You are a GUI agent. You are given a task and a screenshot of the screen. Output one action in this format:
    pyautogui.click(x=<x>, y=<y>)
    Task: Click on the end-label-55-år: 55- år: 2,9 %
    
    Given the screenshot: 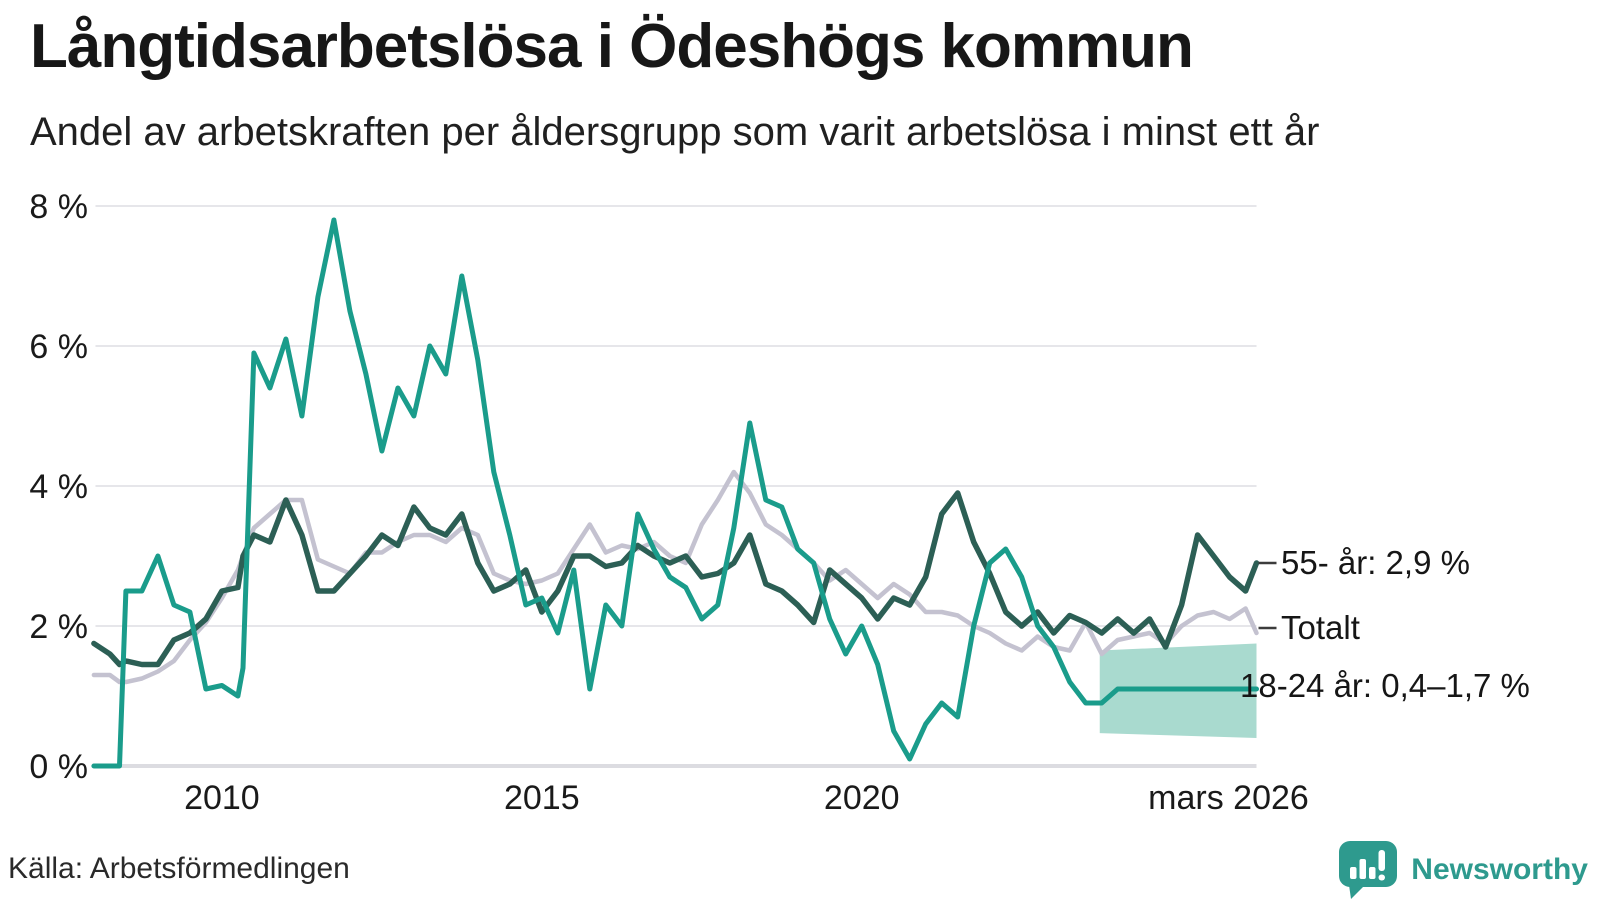 What is the action you would take?
    pyautogui.click(x=1375, y=562)
    